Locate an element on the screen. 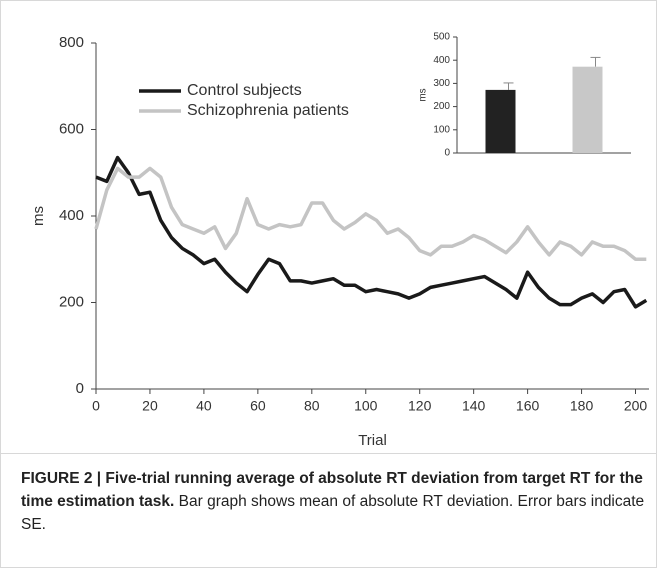 Image resolution: width=657 pixels, height=568 pixels. y-tick-label: 800 is located at coordinates (71, 42).